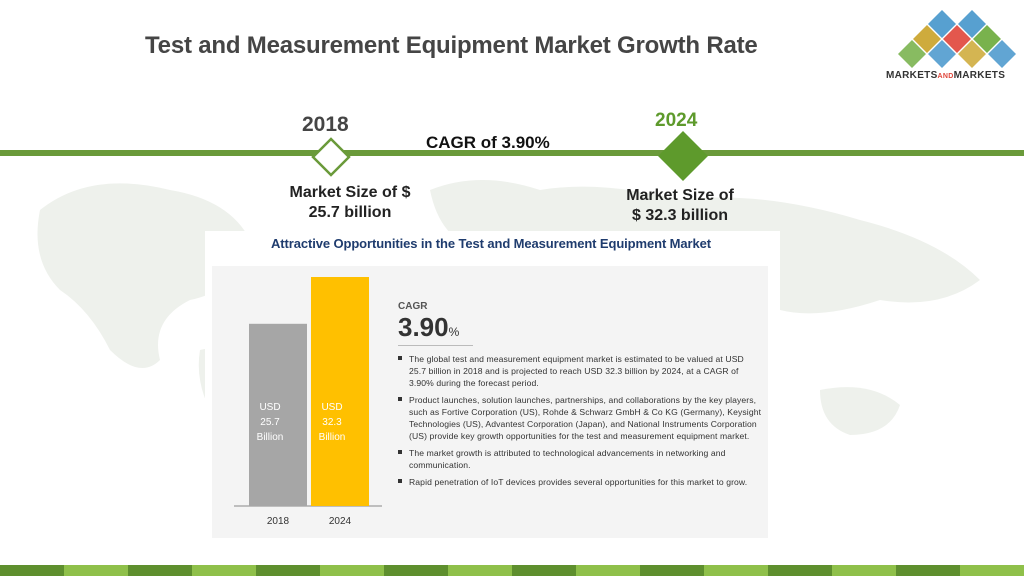 The image size is (1024, 576). Describe the element at coordinates (270, 422) in the screenshot. I see `bar-value-label: 25.7` at that location.